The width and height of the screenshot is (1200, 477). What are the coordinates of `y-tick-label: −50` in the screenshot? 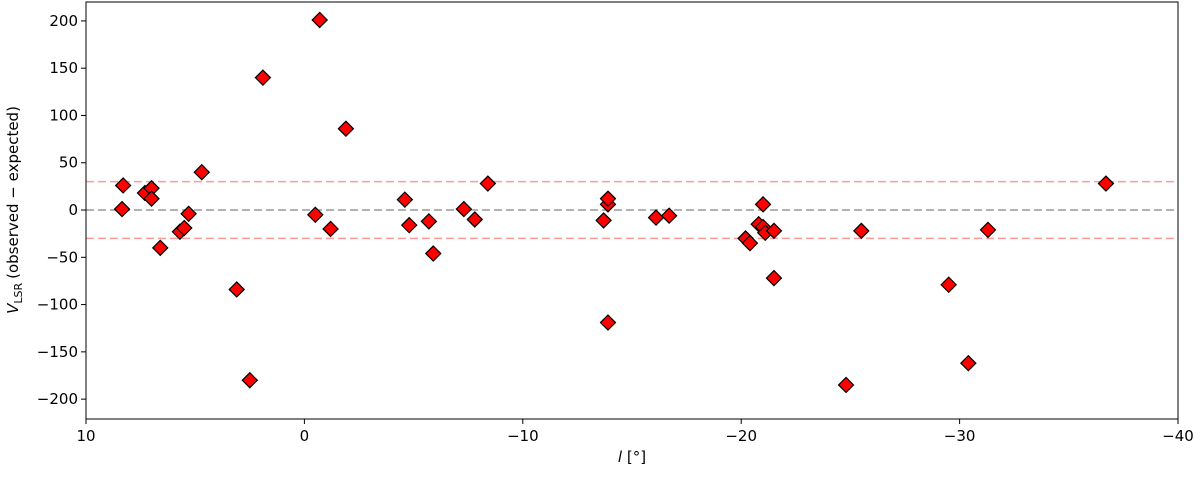 It's located at (62, 257).